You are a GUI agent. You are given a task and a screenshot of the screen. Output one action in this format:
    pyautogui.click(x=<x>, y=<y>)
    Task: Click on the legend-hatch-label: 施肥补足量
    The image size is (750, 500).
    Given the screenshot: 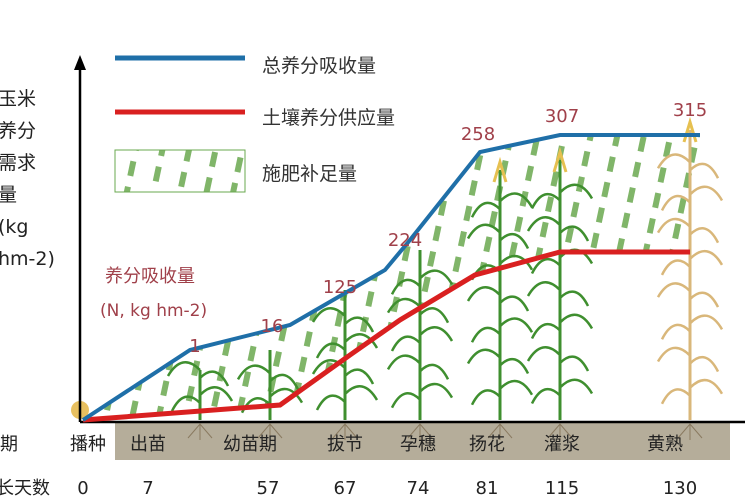 What is the action you would take?
    pyautogui.click(x=309, y=174)
    